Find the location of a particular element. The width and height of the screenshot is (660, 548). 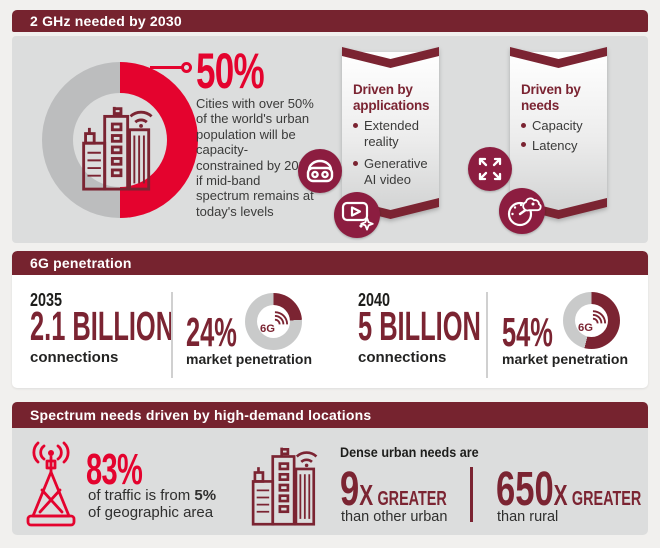

traffic-line1: of traffic is from 5% is located at coordinates (152, 495).